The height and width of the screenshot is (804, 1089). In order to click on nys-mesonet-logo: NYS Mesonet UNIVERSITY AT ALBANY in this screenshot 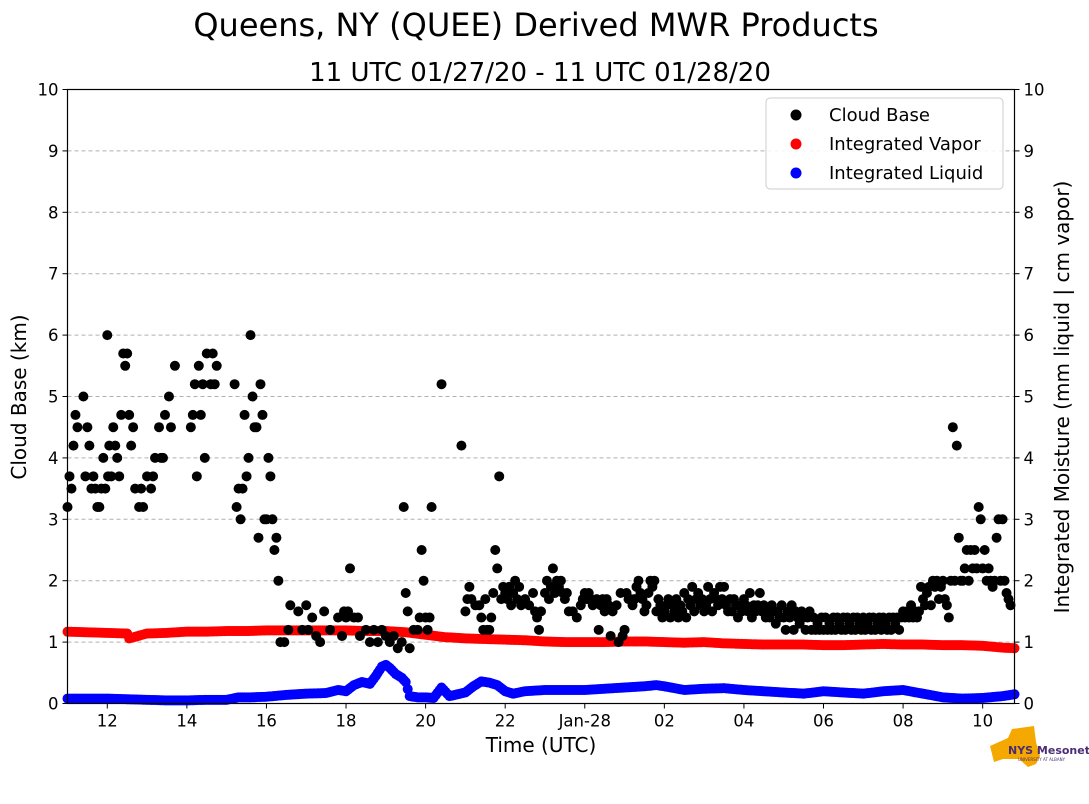, I will do `click(1039, 746)`.